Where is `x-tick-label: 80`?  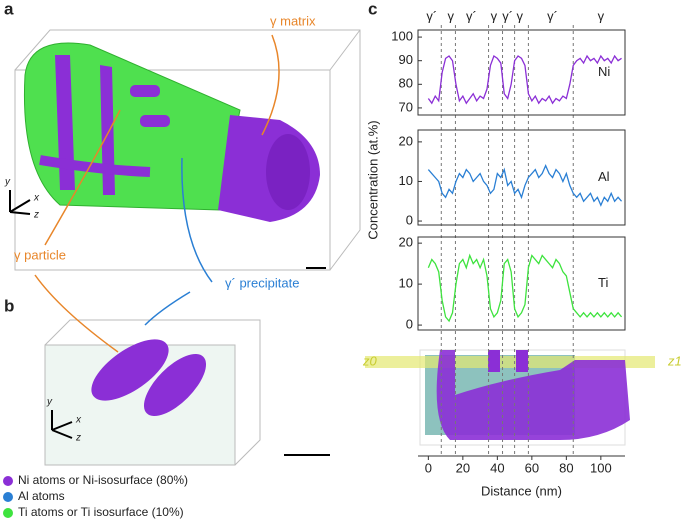
x-tick-label: 80 is located at coordinates (566, 467).